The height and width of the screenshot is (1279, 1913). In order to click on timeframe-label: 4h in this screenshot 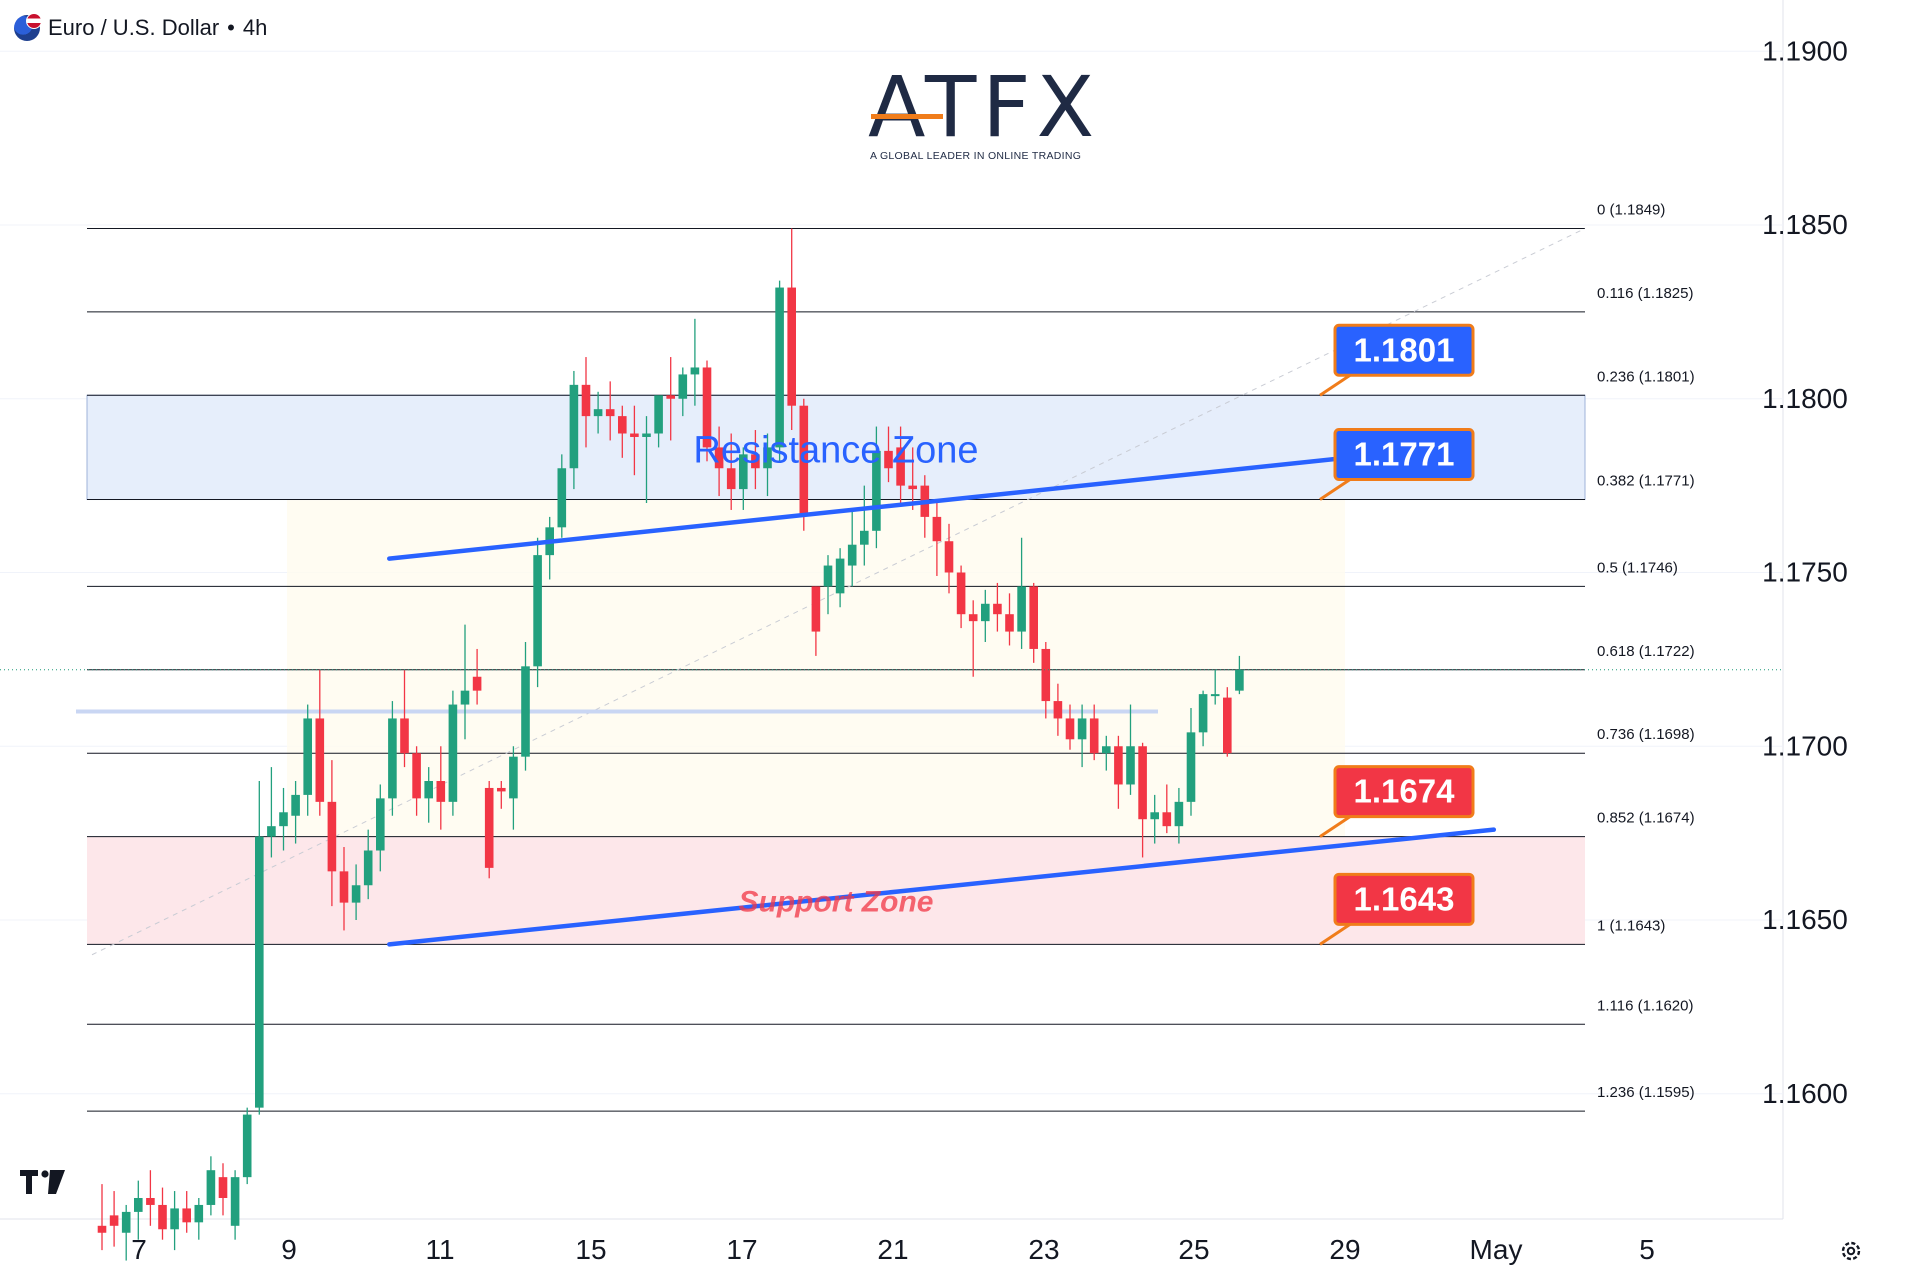, I will do `click(255, 27)`.